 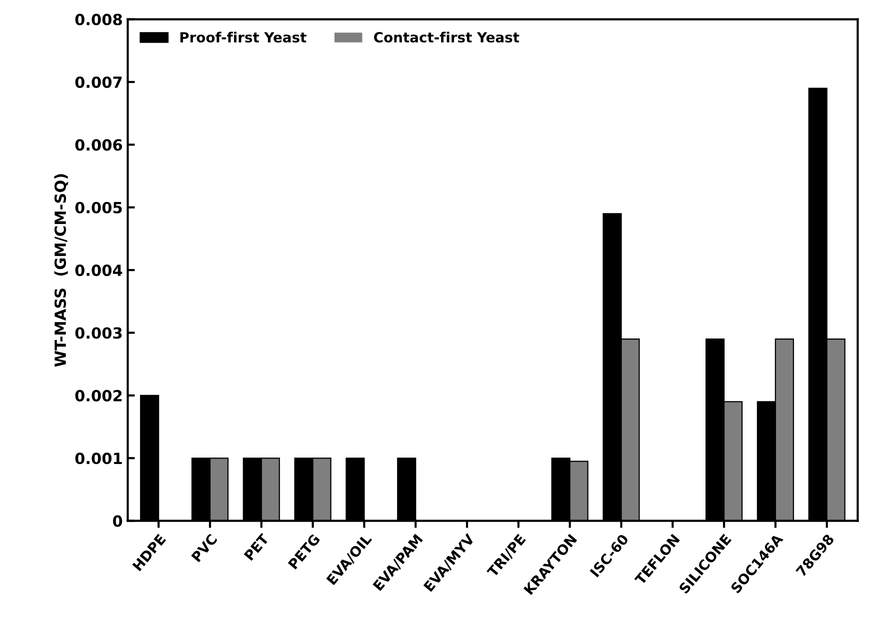 What do you see at coordinates (447, 37) in the screenshot?
I see `legend-label: Contact-first Yeast` at bounding box center [447, 37].